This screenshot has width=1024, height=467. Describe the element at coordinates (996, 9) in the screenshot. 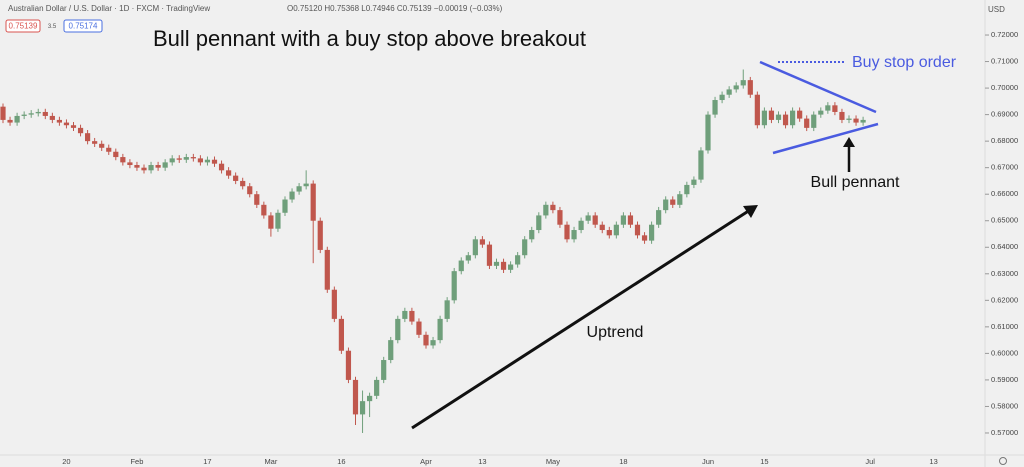

I see `currency: USD` at that location.